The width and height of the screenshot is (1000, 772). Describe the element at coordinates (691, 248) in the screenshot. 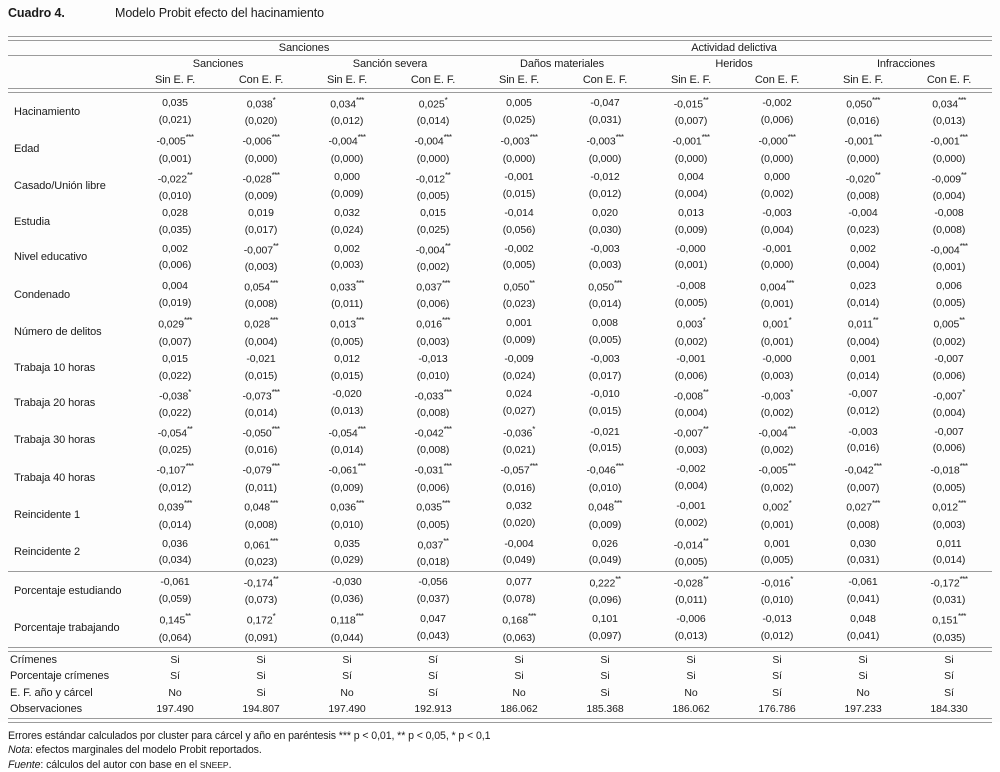

I see `coef-value: -0,000` at that location.